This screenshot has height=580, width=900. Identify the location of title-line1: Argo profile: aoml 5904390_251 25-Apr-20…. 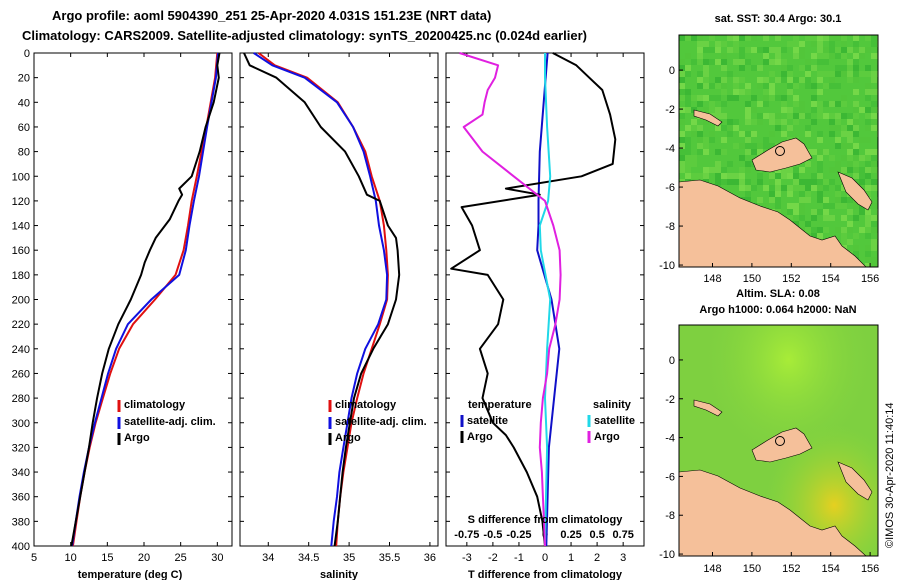
(271, 15).